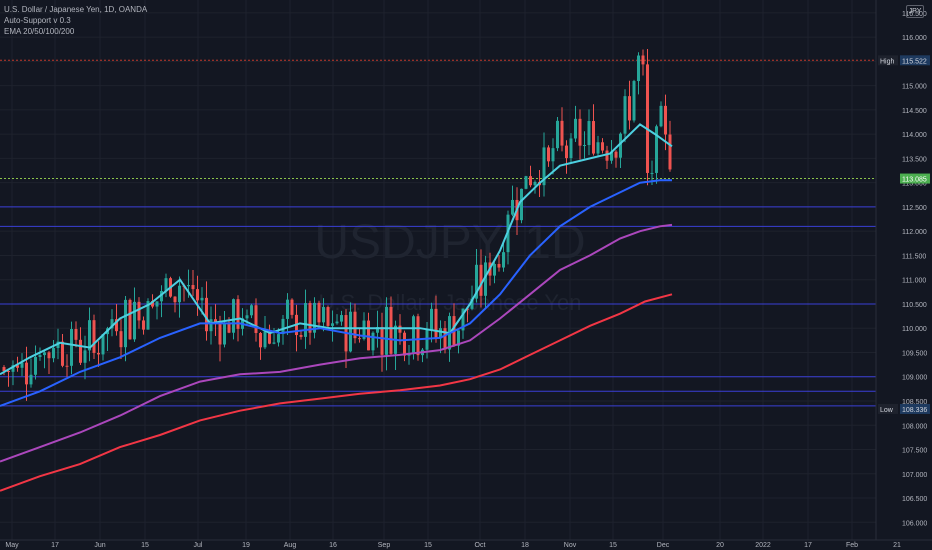 The height and width of the screenshot is (550, 932). Describe the element at coordinates (37, 20) in the screenshot. I see `indicator-auto-support: Auto-Support v 0.3` at that location.